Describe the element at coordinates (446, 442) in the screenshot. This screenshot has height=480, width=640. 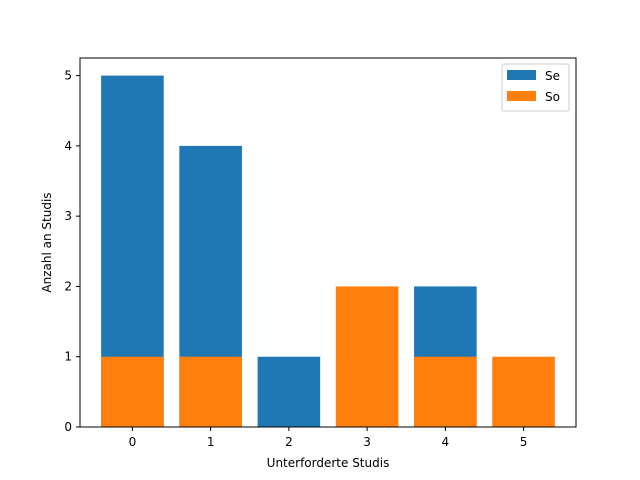
I see `x-tick-label: 4` at that location.